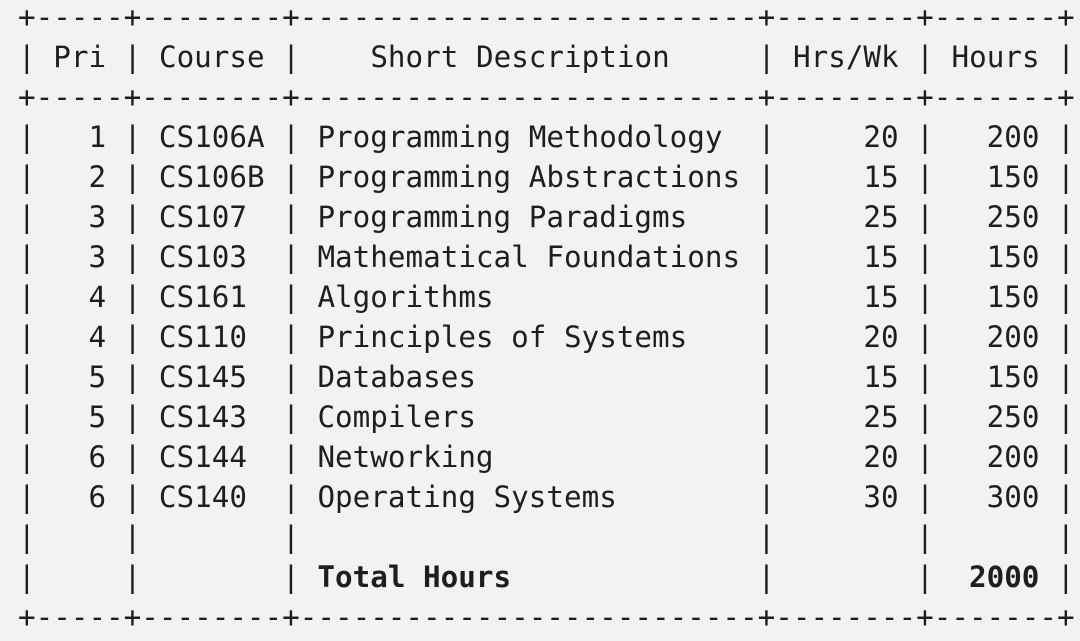 This screenshot has width=1080, height=641. What do you see at coordinates (502, 217) in the screenshot?
I see `row-description: Programming Paradigms` at bounding box center [502, 217].